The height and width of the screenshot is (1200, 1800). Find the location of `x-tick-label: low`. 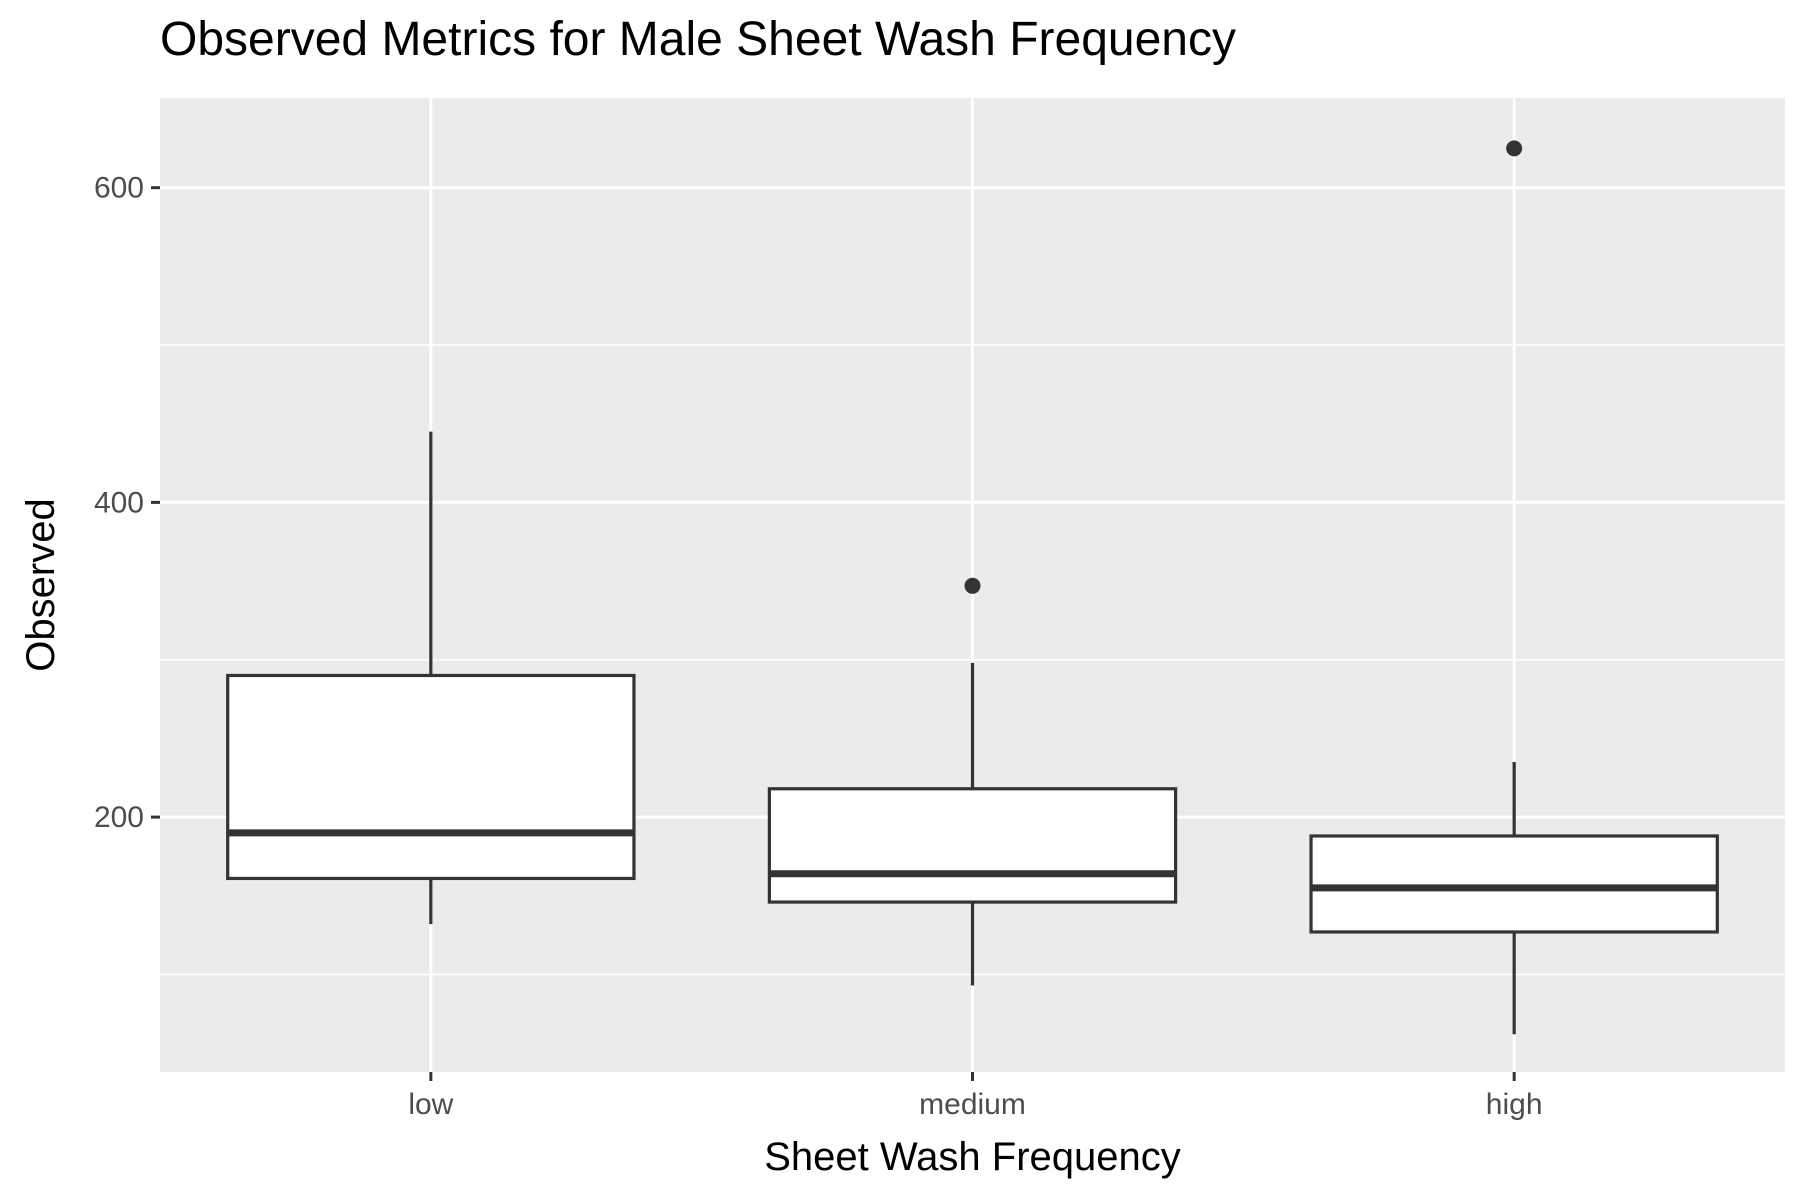

x-tick-label: low is located at coordinates (430, 1104).